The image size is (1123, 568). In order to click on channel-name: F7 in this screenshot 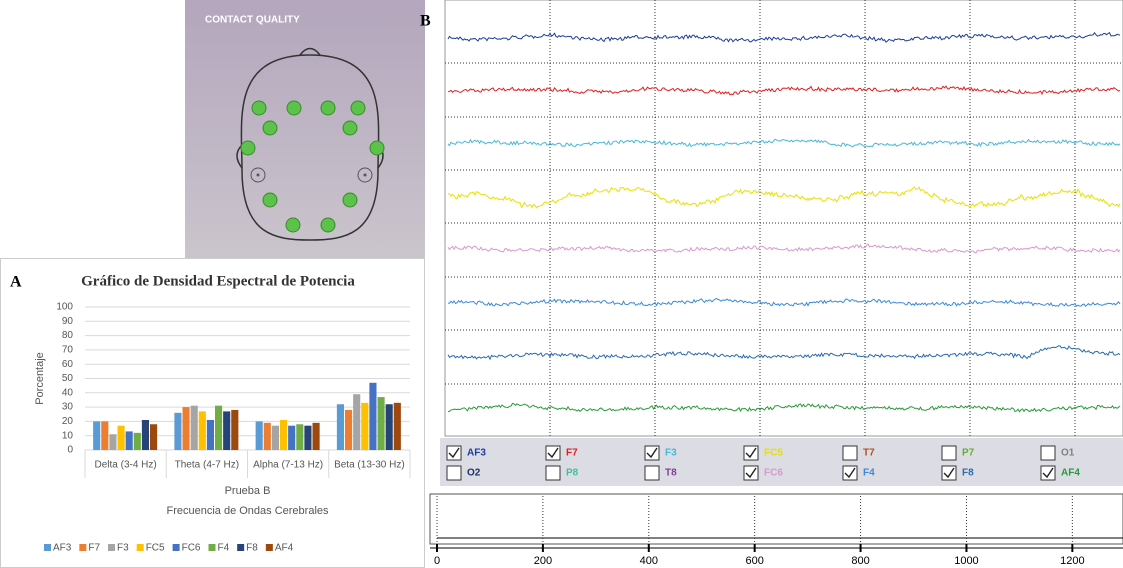, I will do `click(572, 453)`.